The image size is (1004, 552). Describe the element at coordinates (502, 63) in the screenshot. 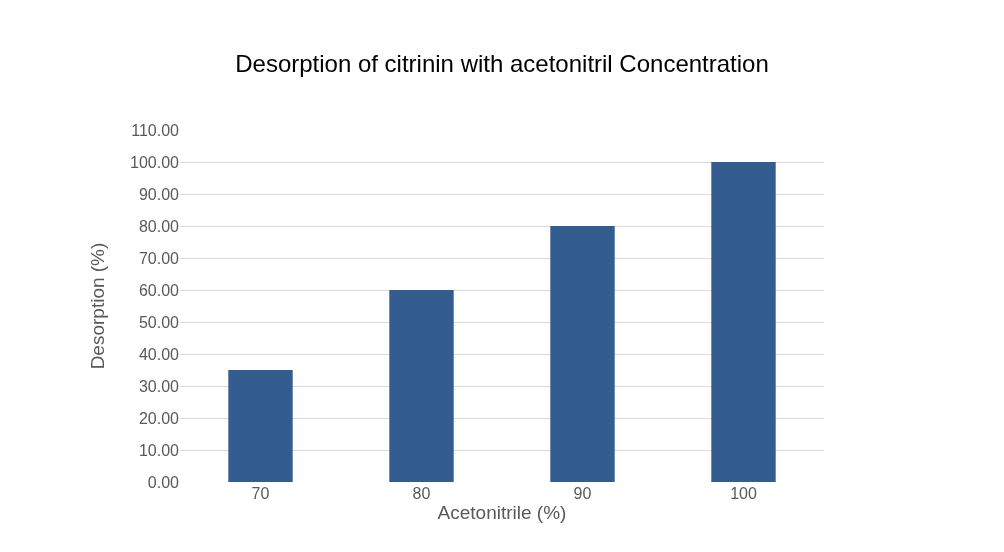

I see `chart-title: Desorption of citrinin with acetonitril Concentration` at that location.